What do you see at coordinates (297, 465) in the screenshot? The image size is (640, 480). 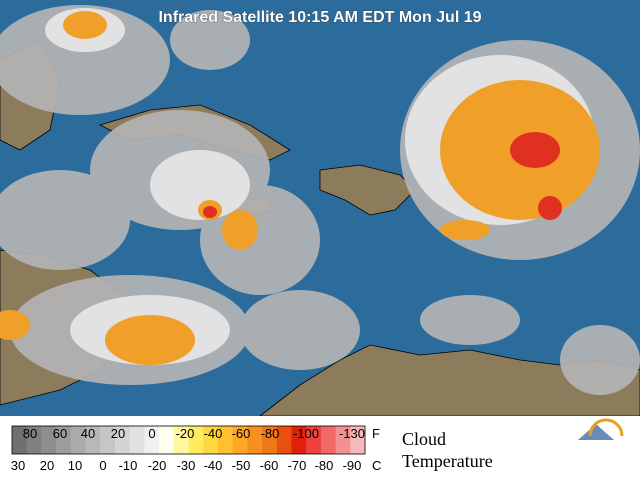 I see `celsius-label: -70` at bounding box center [297, 465].